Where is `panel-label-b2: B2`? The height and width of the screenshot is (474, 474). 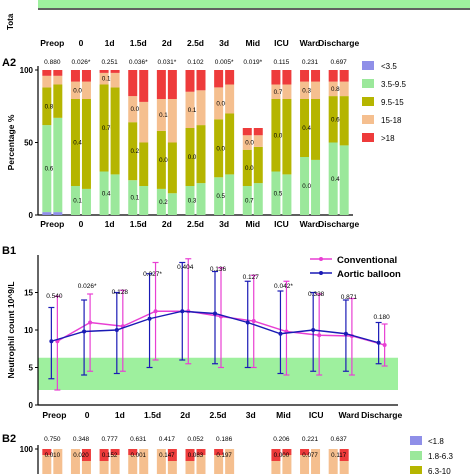 panel-label-b2: B2 is located at coordinates (9, 439).